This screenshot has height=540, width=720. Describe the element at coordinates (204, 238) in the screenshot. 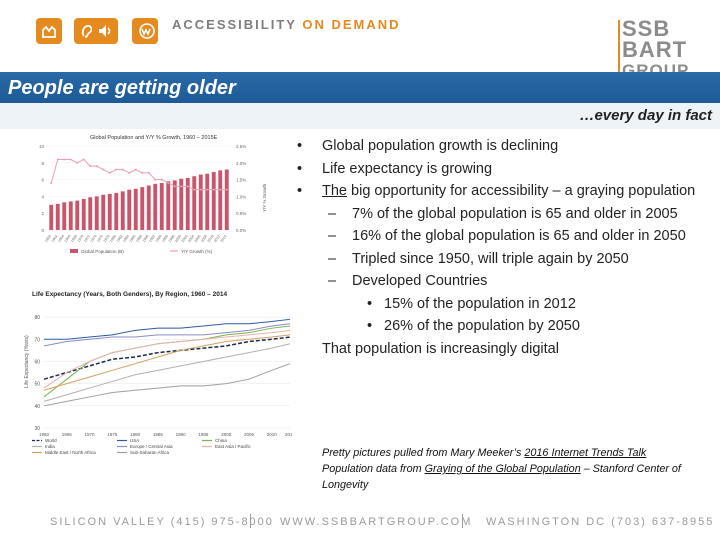

I see `chart1-x-tick-label: 2008` at that location.